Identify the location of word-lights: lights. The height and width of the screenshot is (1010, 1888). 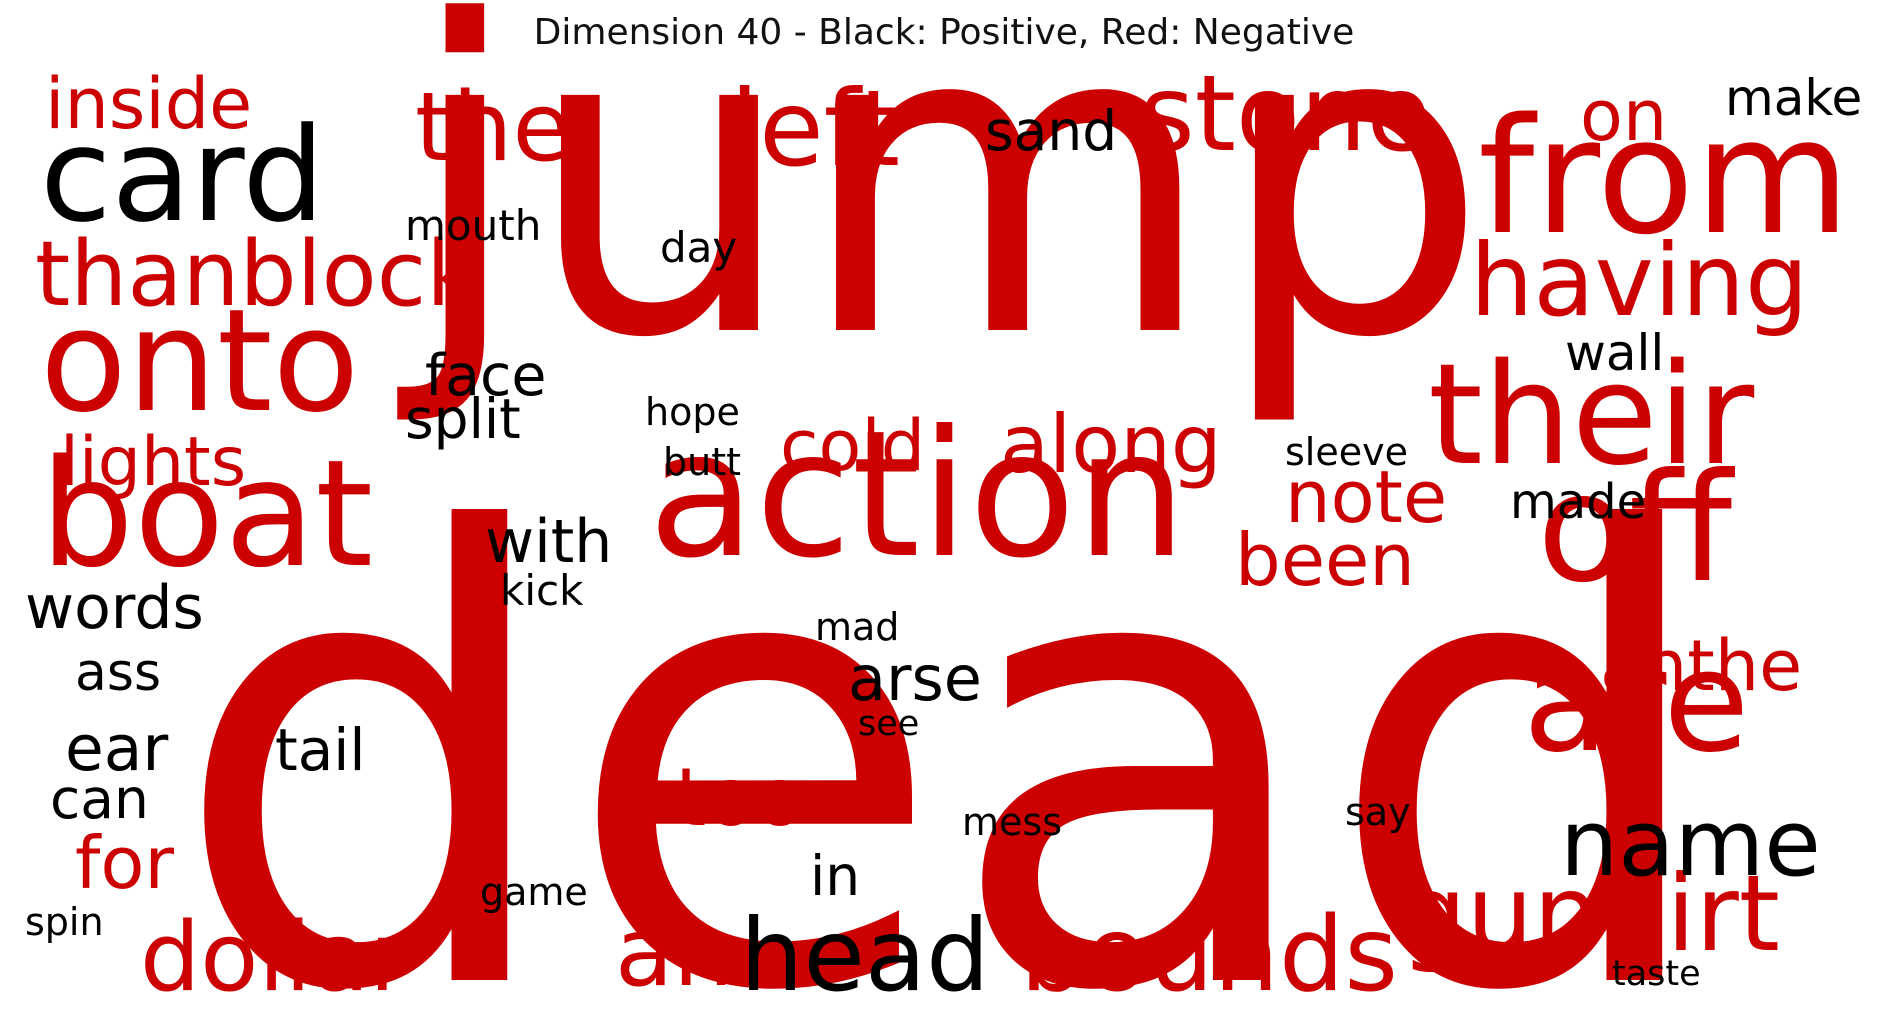
(153, 462).